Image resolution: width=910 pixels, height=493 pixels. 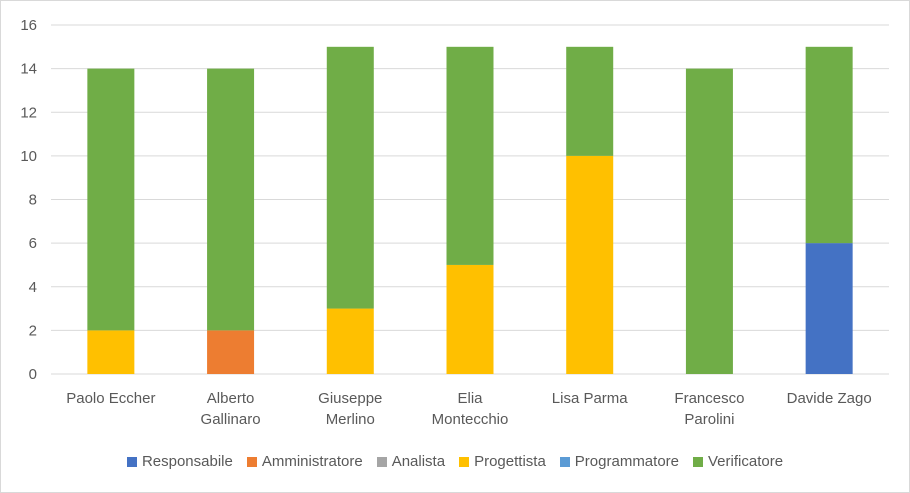 What do you see at coordinates (187, 461) in the screenshot?
I see `legend-label: Responsabile` at bounding box center [187, 461].